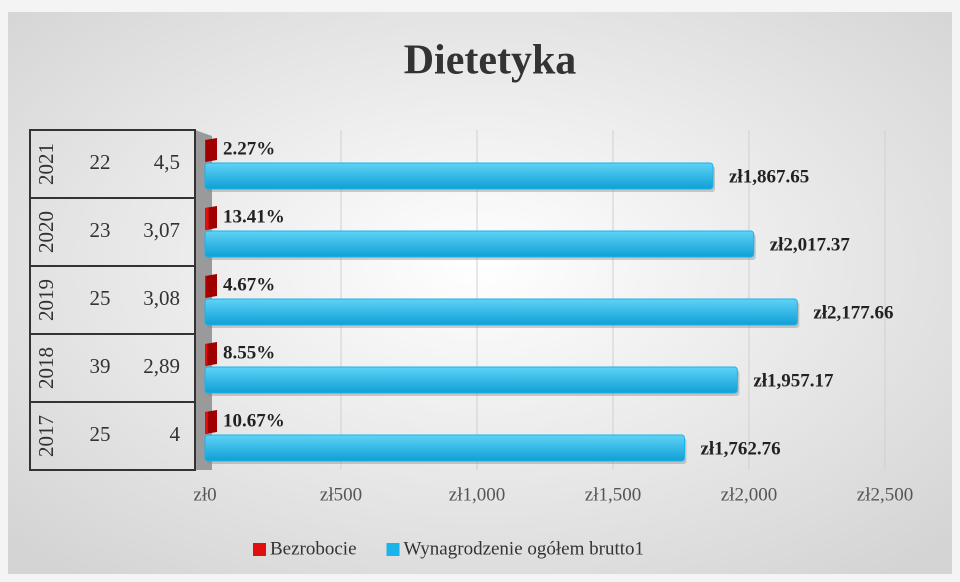 The image size is (960, 582). What do you see at coordinates (46, 232) in the screenshot?
I see `category-label: 2020` at bounding box center [46, 232].